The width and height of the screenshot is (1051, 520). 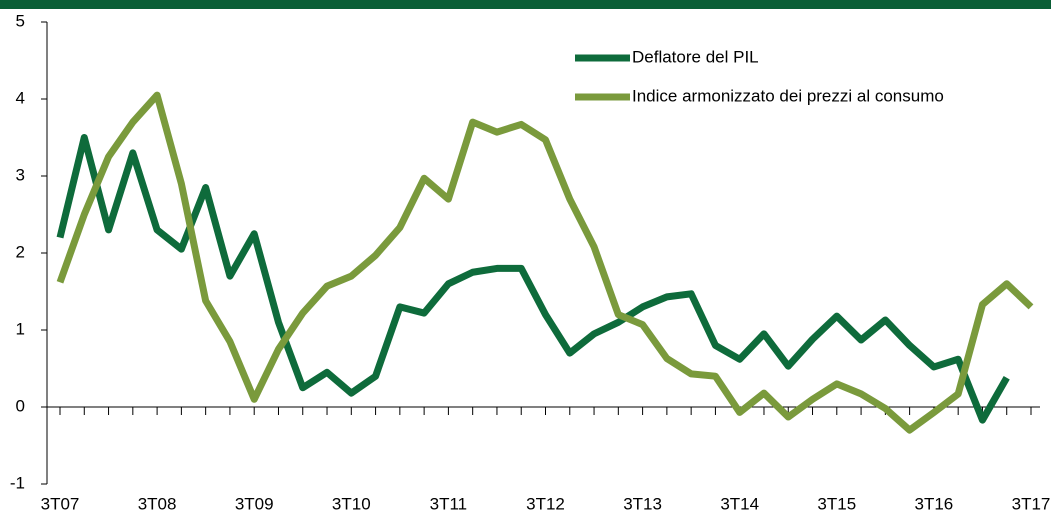 What do you see at coordinates (20, 97) in the screenshot?
I see `y-tick-label: 4` at bounding box center [20, 97].